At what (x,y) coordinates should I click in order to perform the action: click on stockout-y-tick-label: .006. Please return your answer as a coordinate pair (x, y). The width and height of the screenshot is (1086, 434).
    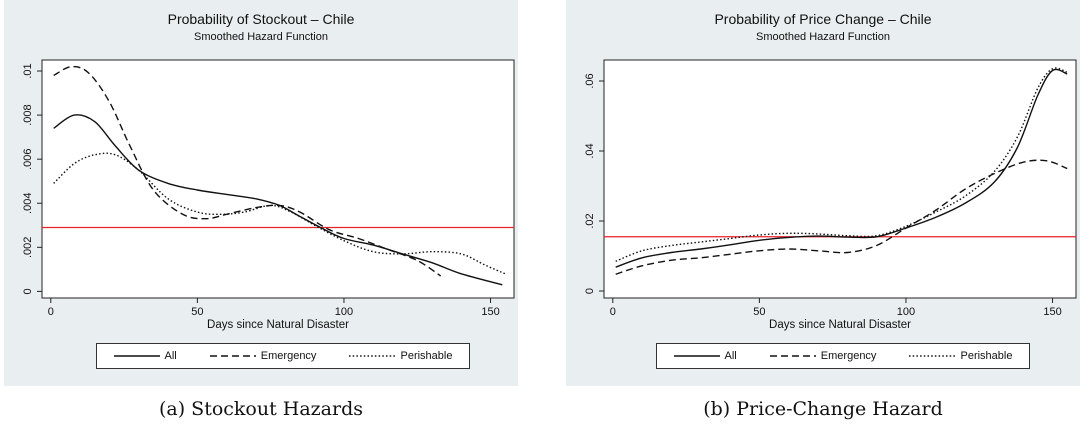
    Looking at the image, I should click on (28, 158).